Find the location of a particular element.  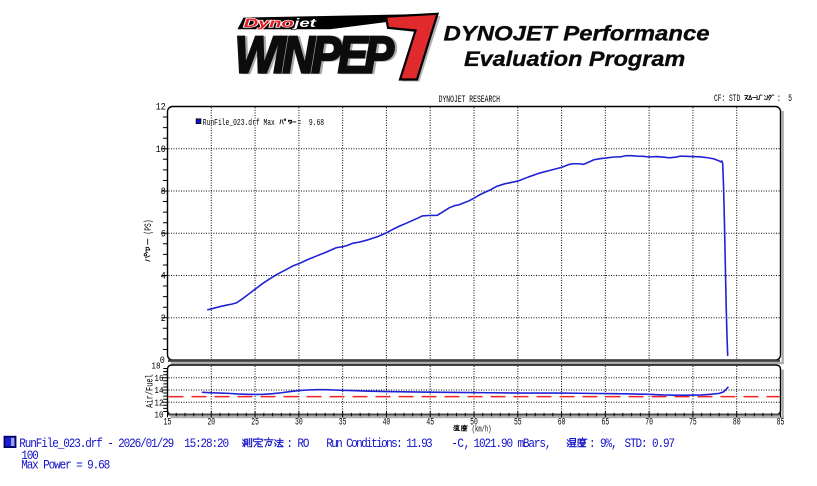

svg-text: 2 is located at coordinates (163, 318).